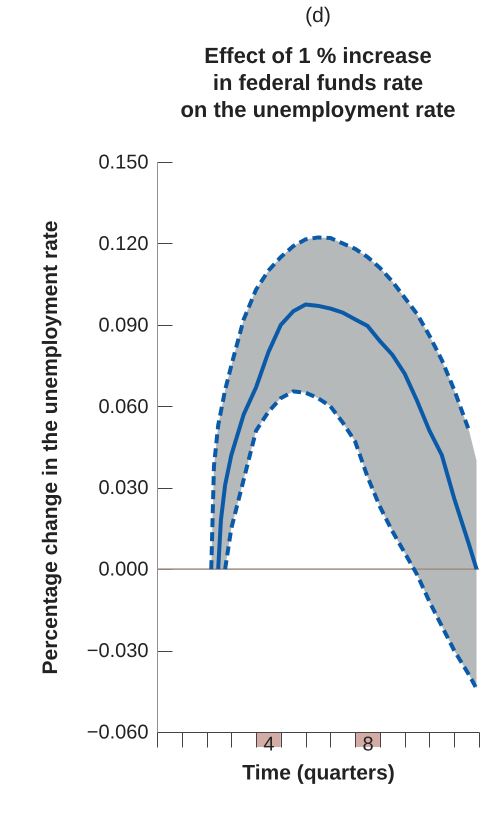  What do you see at coordinates (123, 407) in the screenshot?
I see `y-tick-label: 0.060` at bounding box center [123, 407].